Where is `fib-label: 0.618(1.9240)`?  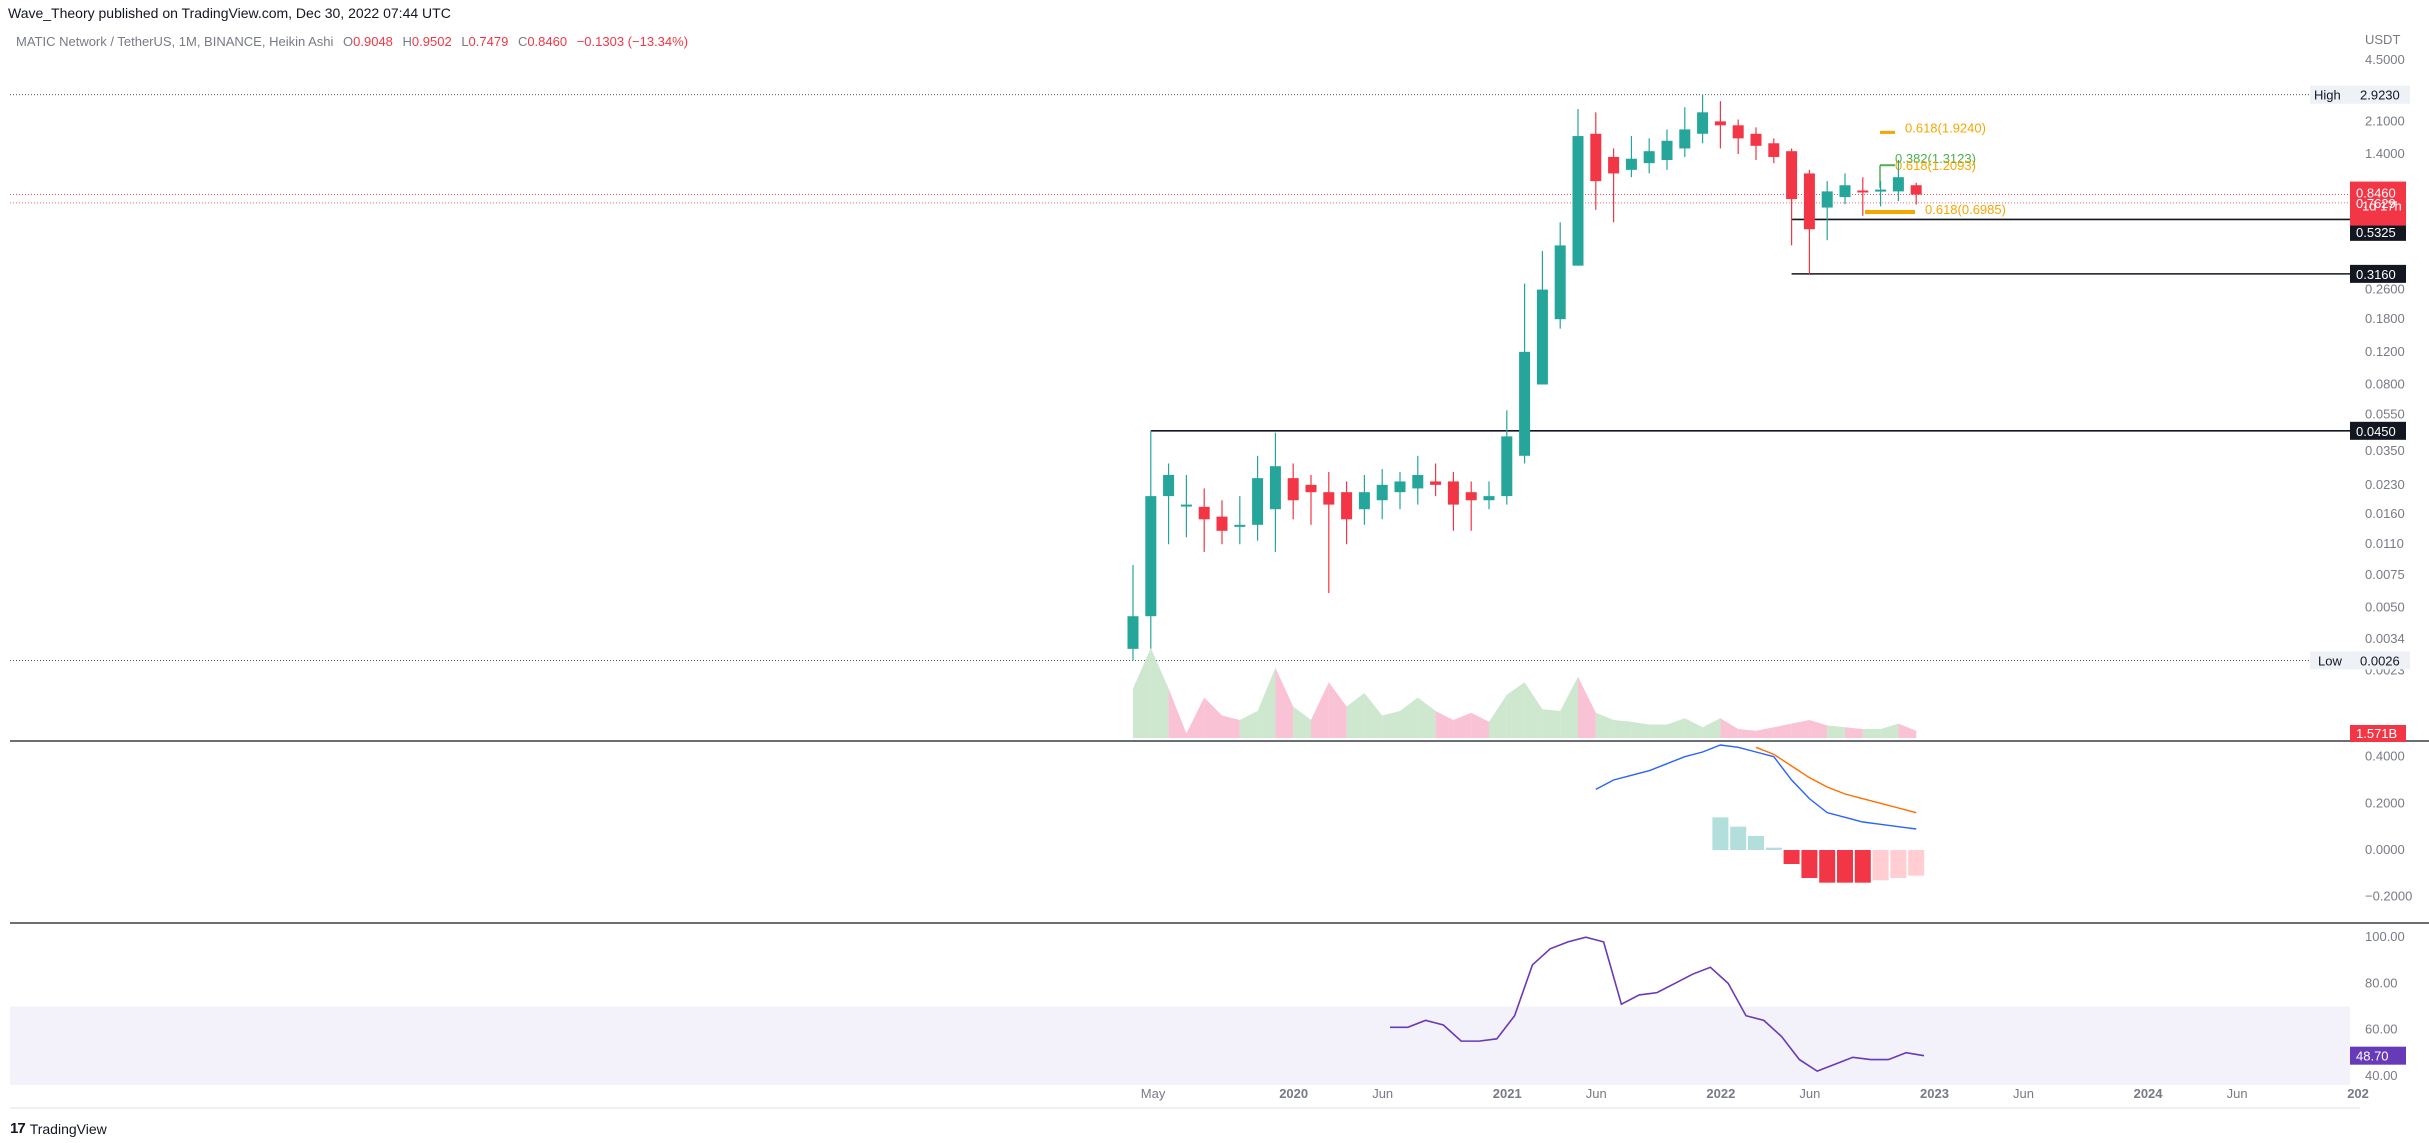 fib-label: 0.618(1.9240) is located at coordinates (1945, 127).